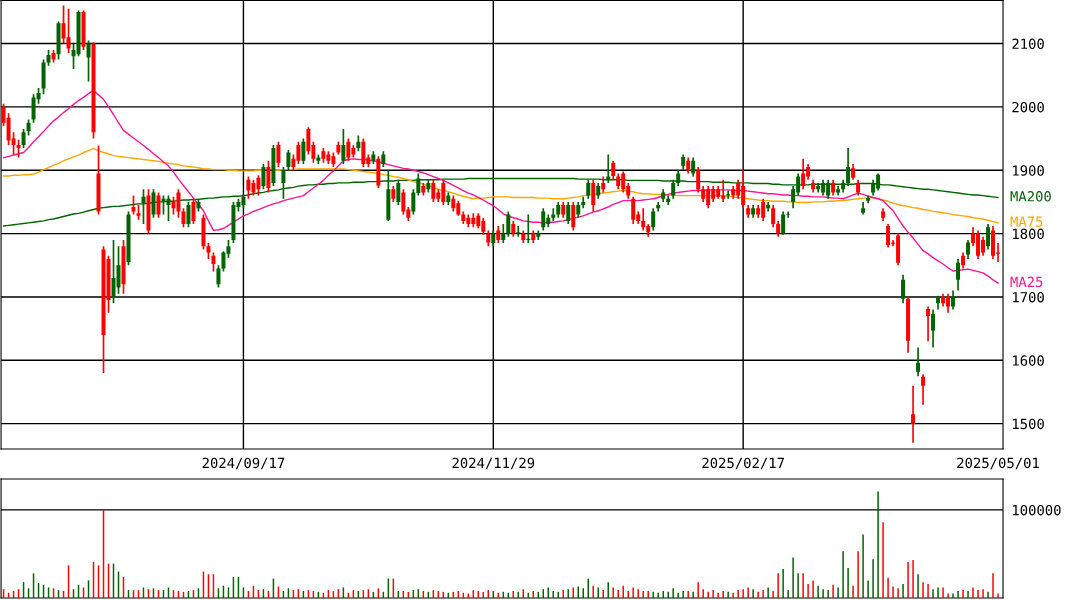  I want to click on y-tick-label: 1800, so click(1028, 234).